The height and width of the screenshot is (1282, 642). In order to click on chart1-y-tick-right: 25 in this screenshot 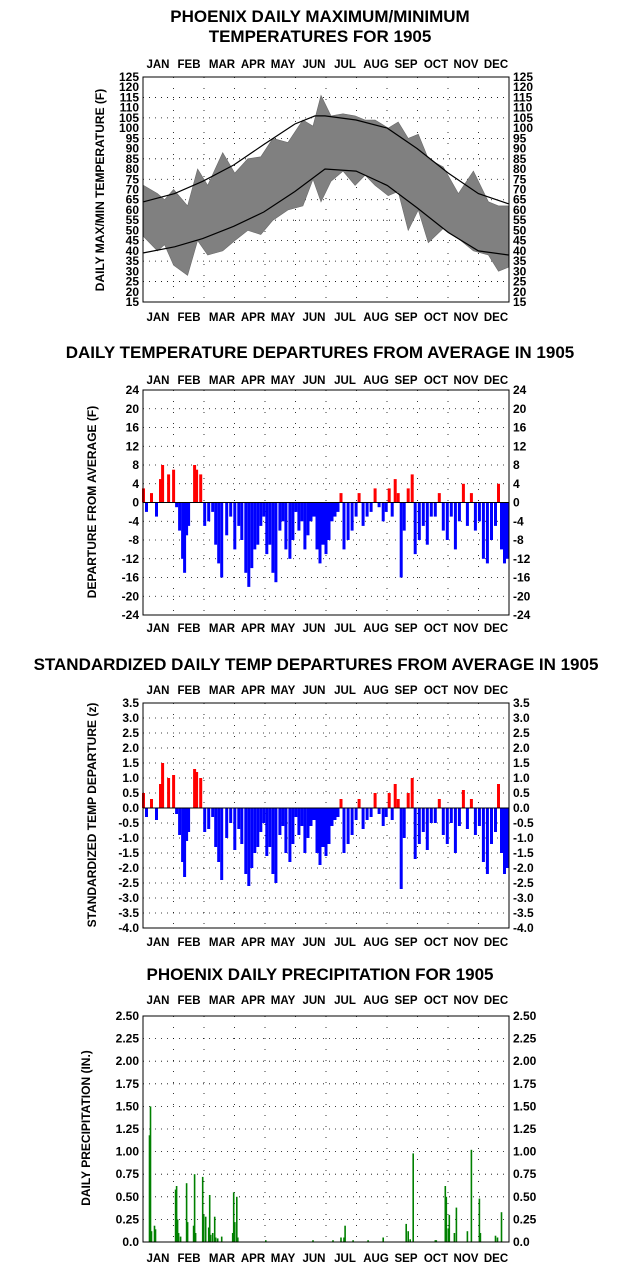, I will do `click(520, 282)`.